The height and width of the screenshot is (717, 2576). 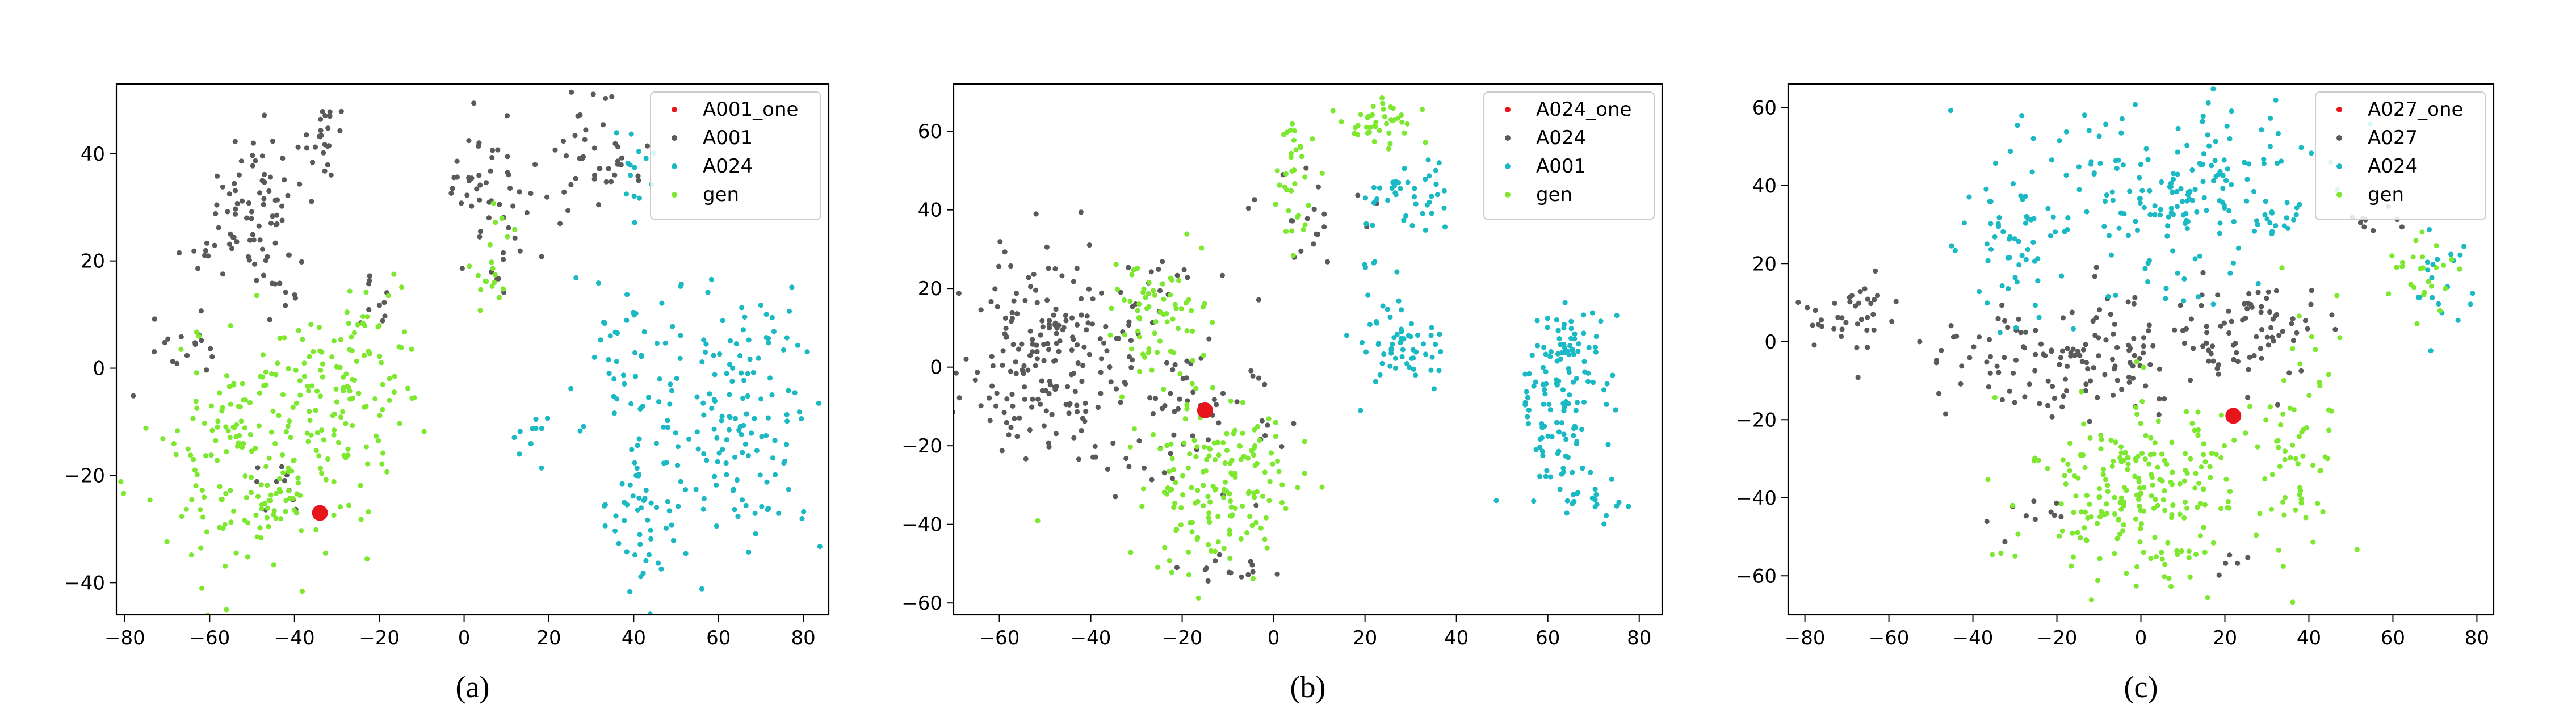 I want to click on x-tick-label: 40, so click(x=1456, y=638).